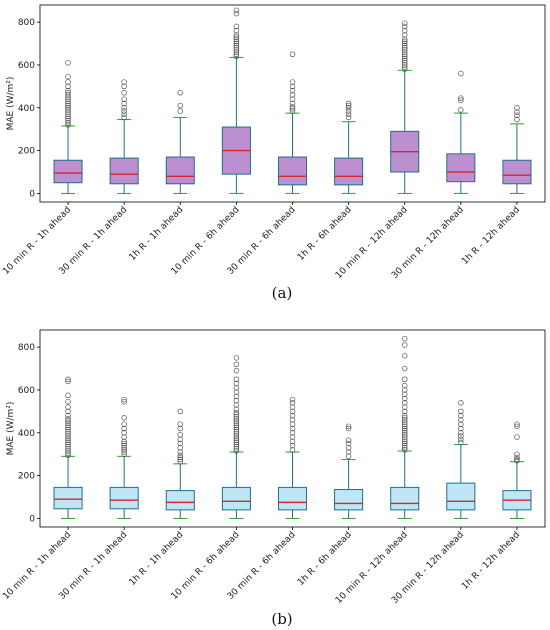 Image resolution: width=550 pixels, height=630 pixels. What do you see at coordinates (491, 561) in the screenshot?
I see `x-tick-label: 1h R - 12h ahead` at bounding box center [491, 561].